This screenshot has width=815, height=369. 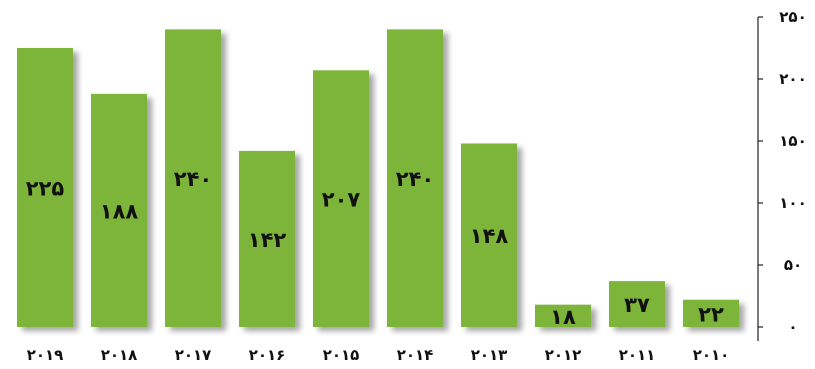 I want to click on x-tick-label: ٢٠١۴, so click(x=415, y=355).